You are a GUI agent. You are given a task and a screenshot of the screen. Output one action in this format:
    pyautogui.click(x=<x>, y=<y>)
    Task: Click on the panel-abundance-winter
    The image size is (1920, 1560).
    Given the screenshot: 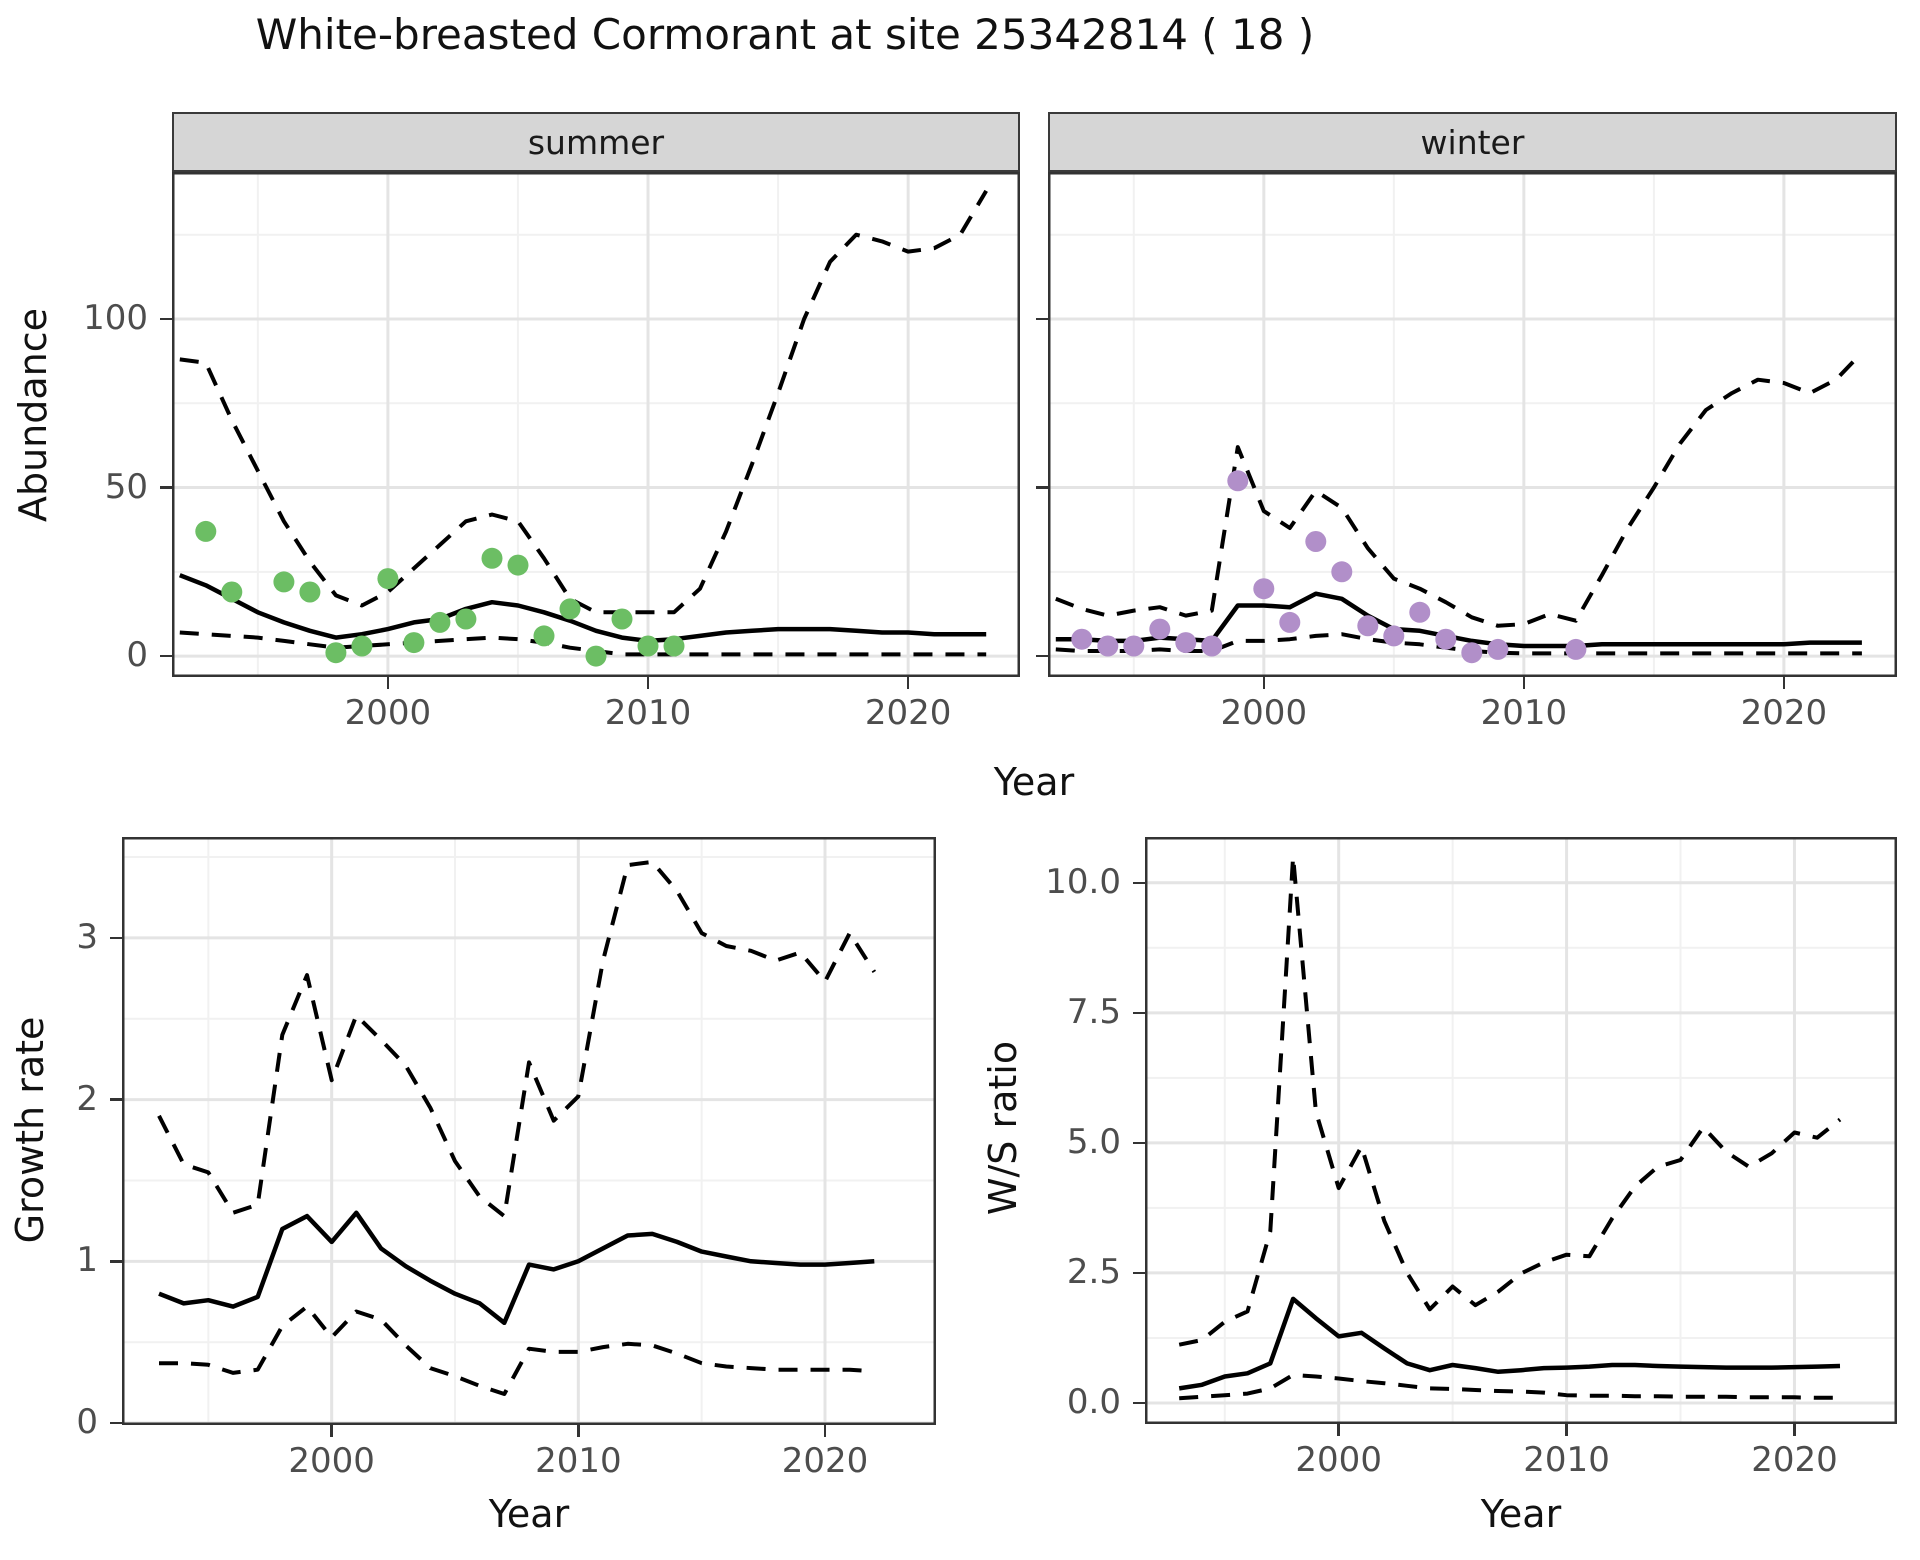 What is the action you would take?
    pyautogui.click(x=1472, y=424)
    